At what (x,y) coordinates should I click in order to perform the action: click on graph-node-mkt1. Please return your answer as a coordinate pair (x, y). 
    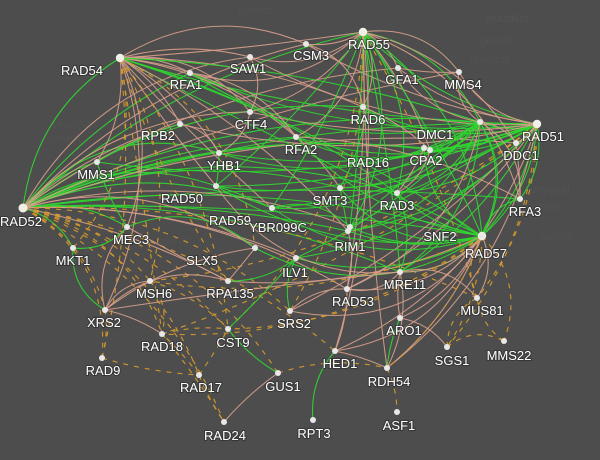
    Looking at the image, I should click on (73, 248).